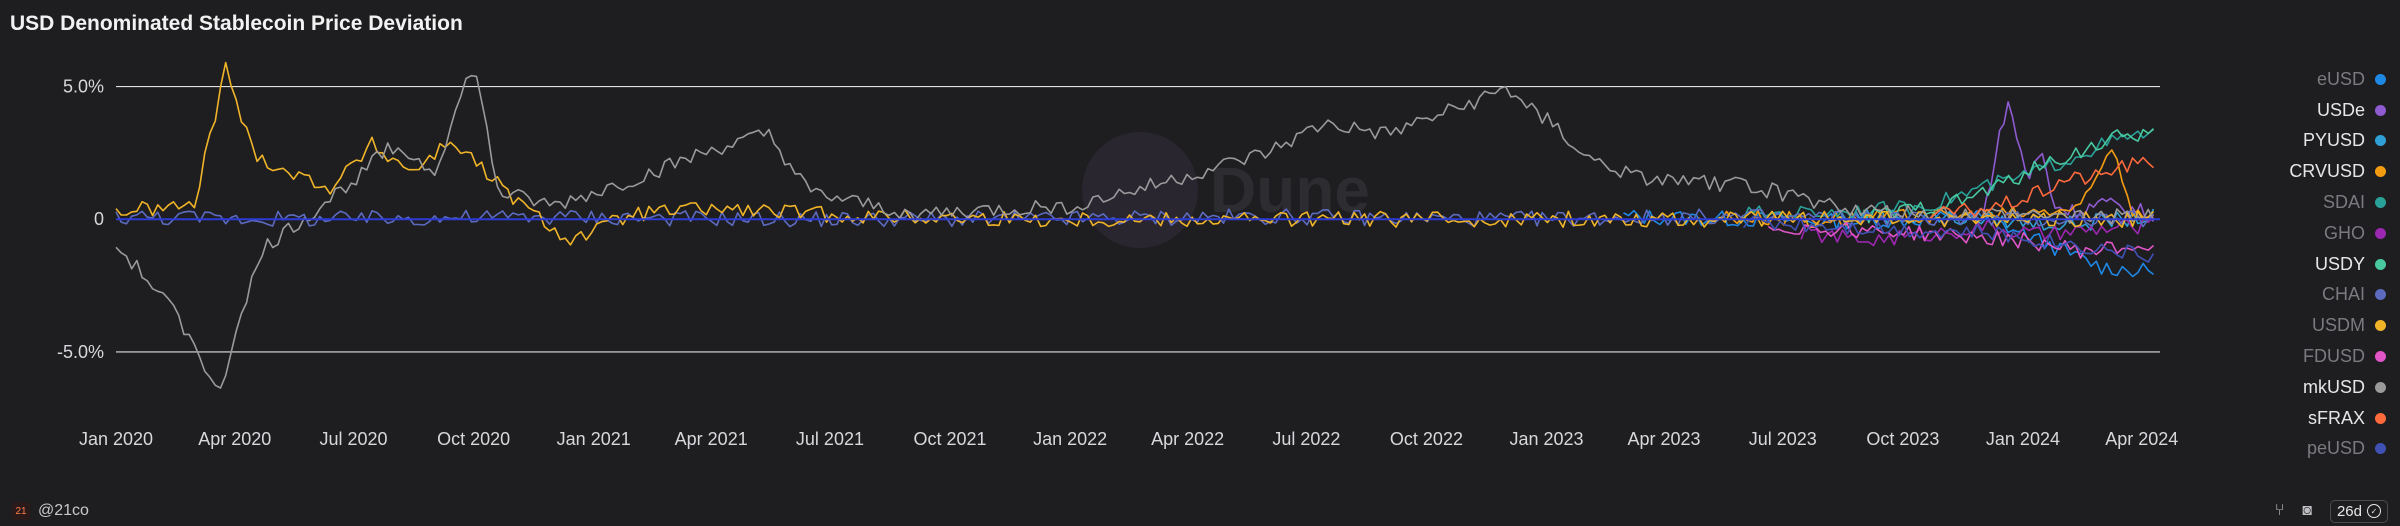  I want to click on legend-label: CRVUSD, so click(2327, 171).